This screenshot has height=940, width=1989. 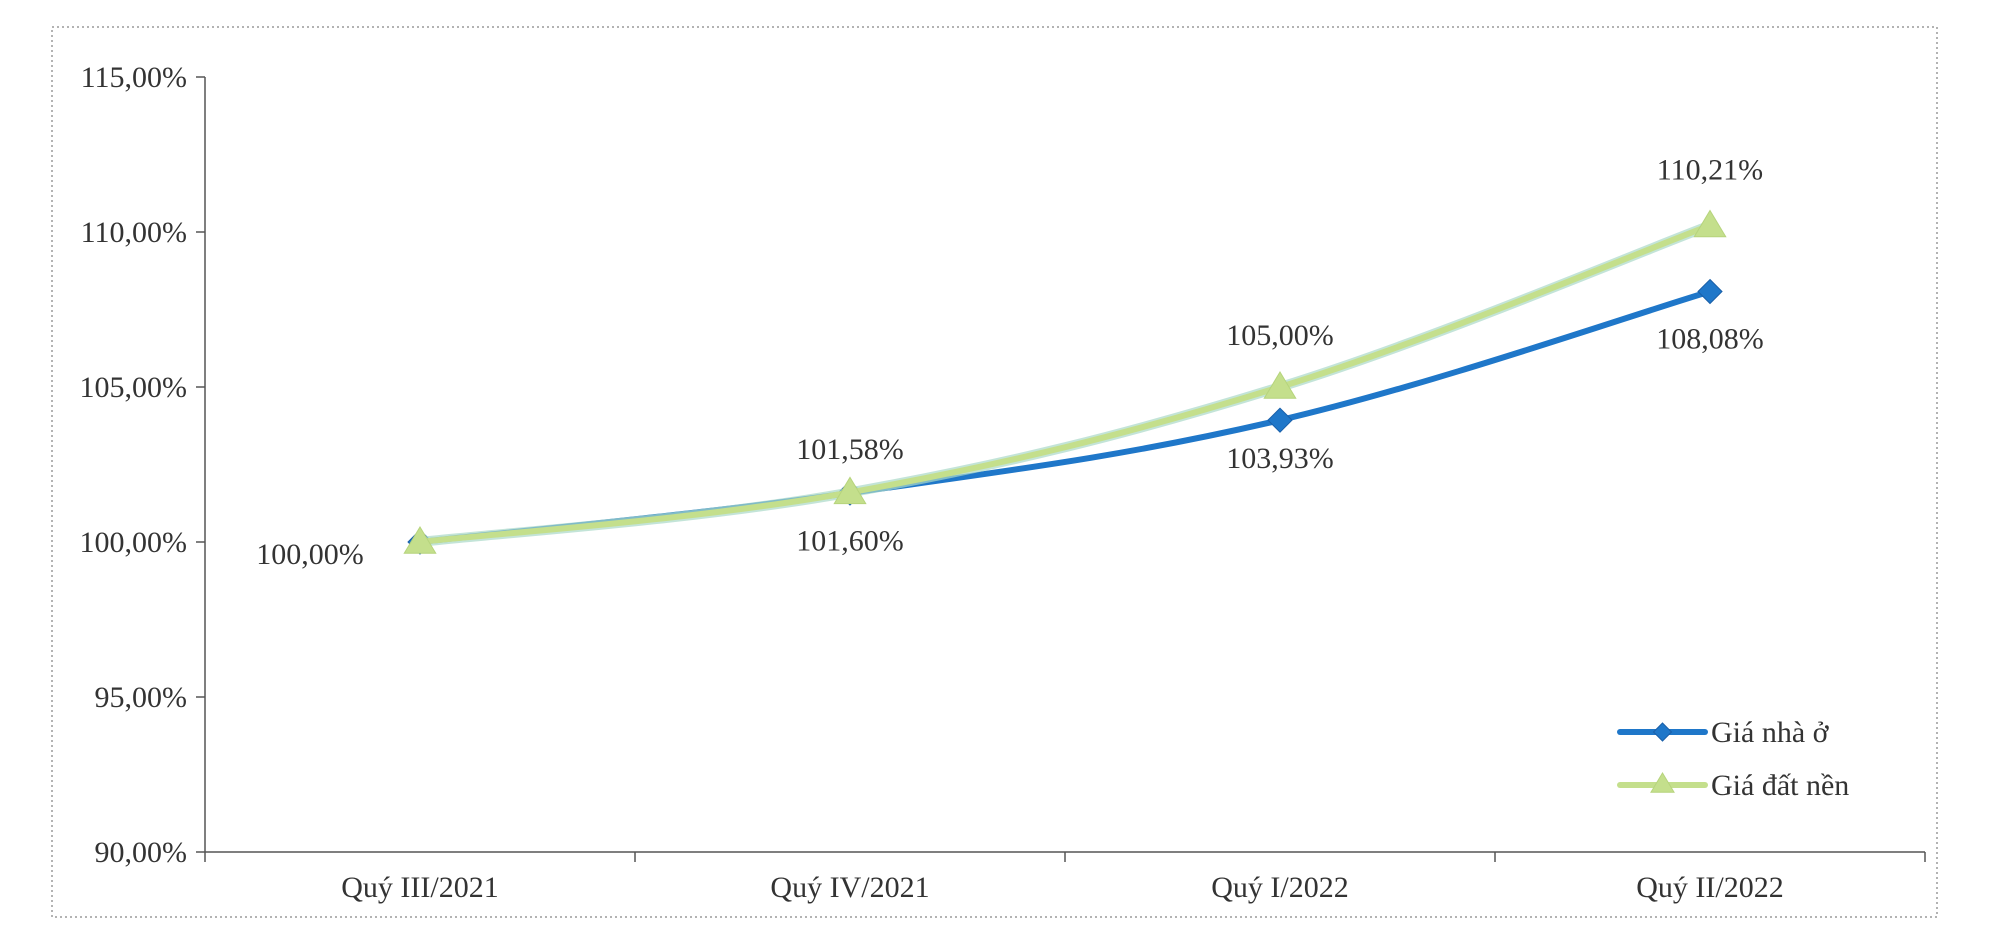 What do you see at coordinates (310, 554) in the screenshot?
I see `data-label: 100,00%` at bounding box center [310, 554].